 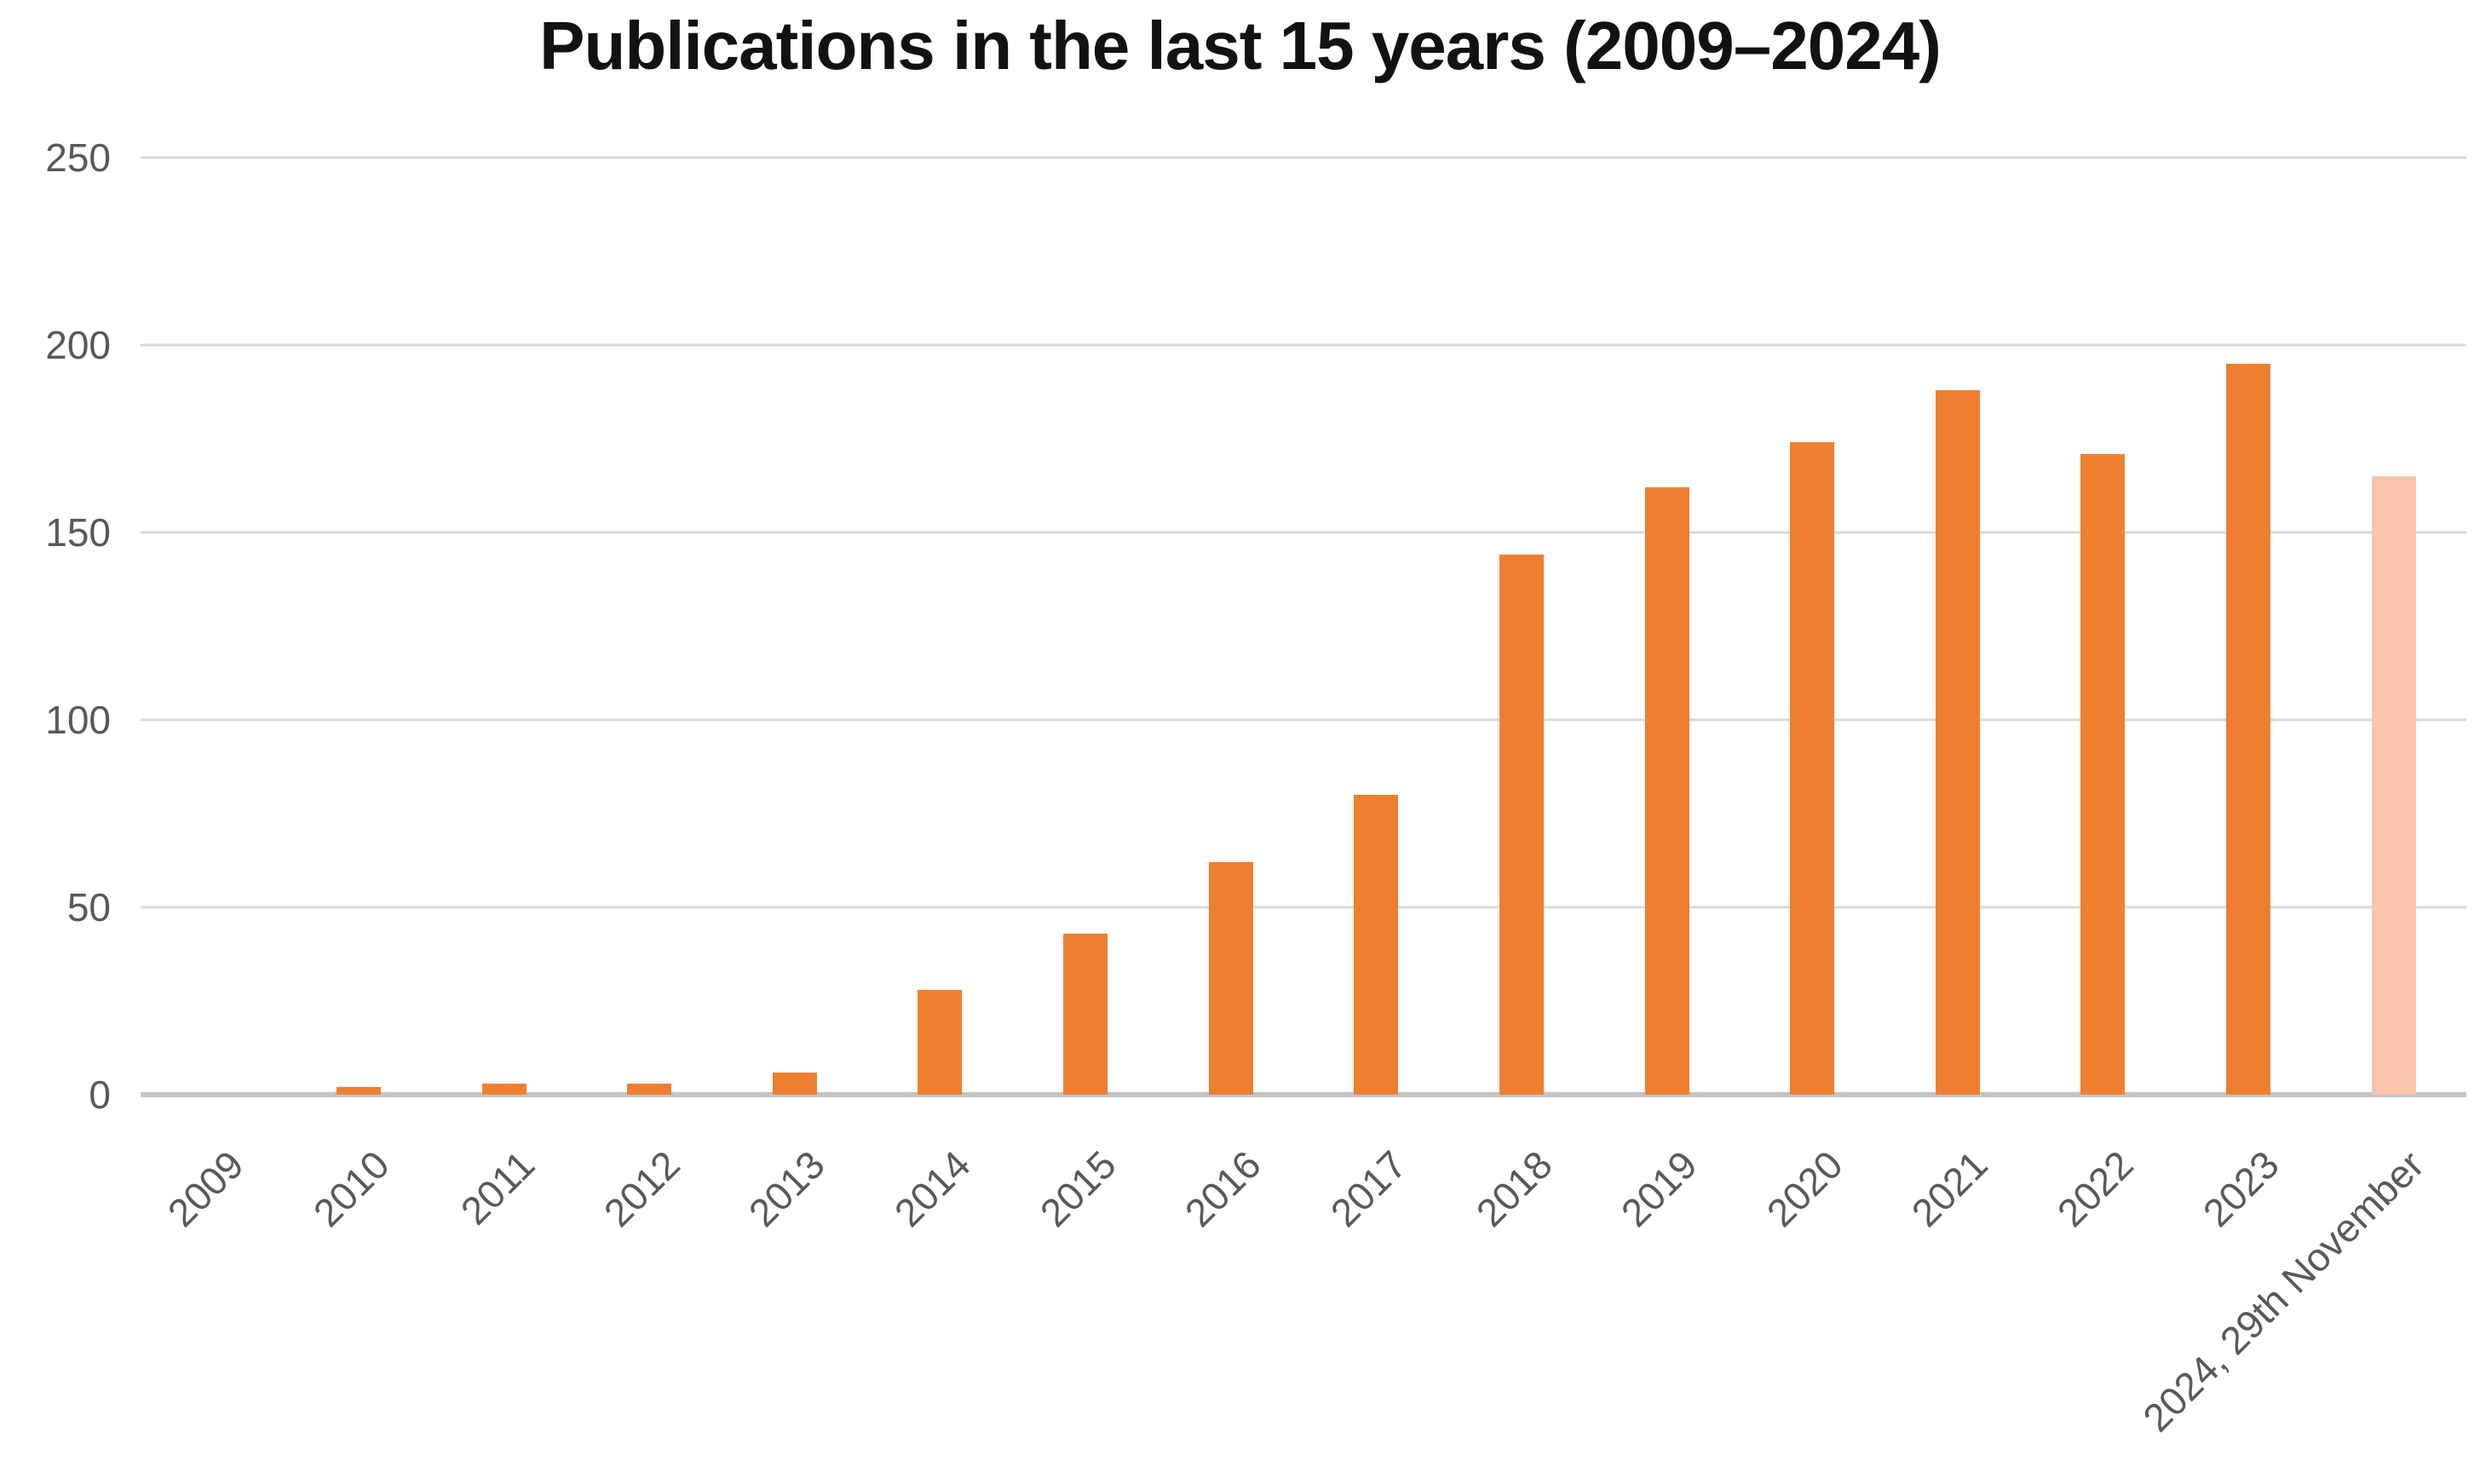 I want to click on y-tick-label-150: 150, so click(x=78, y=532).